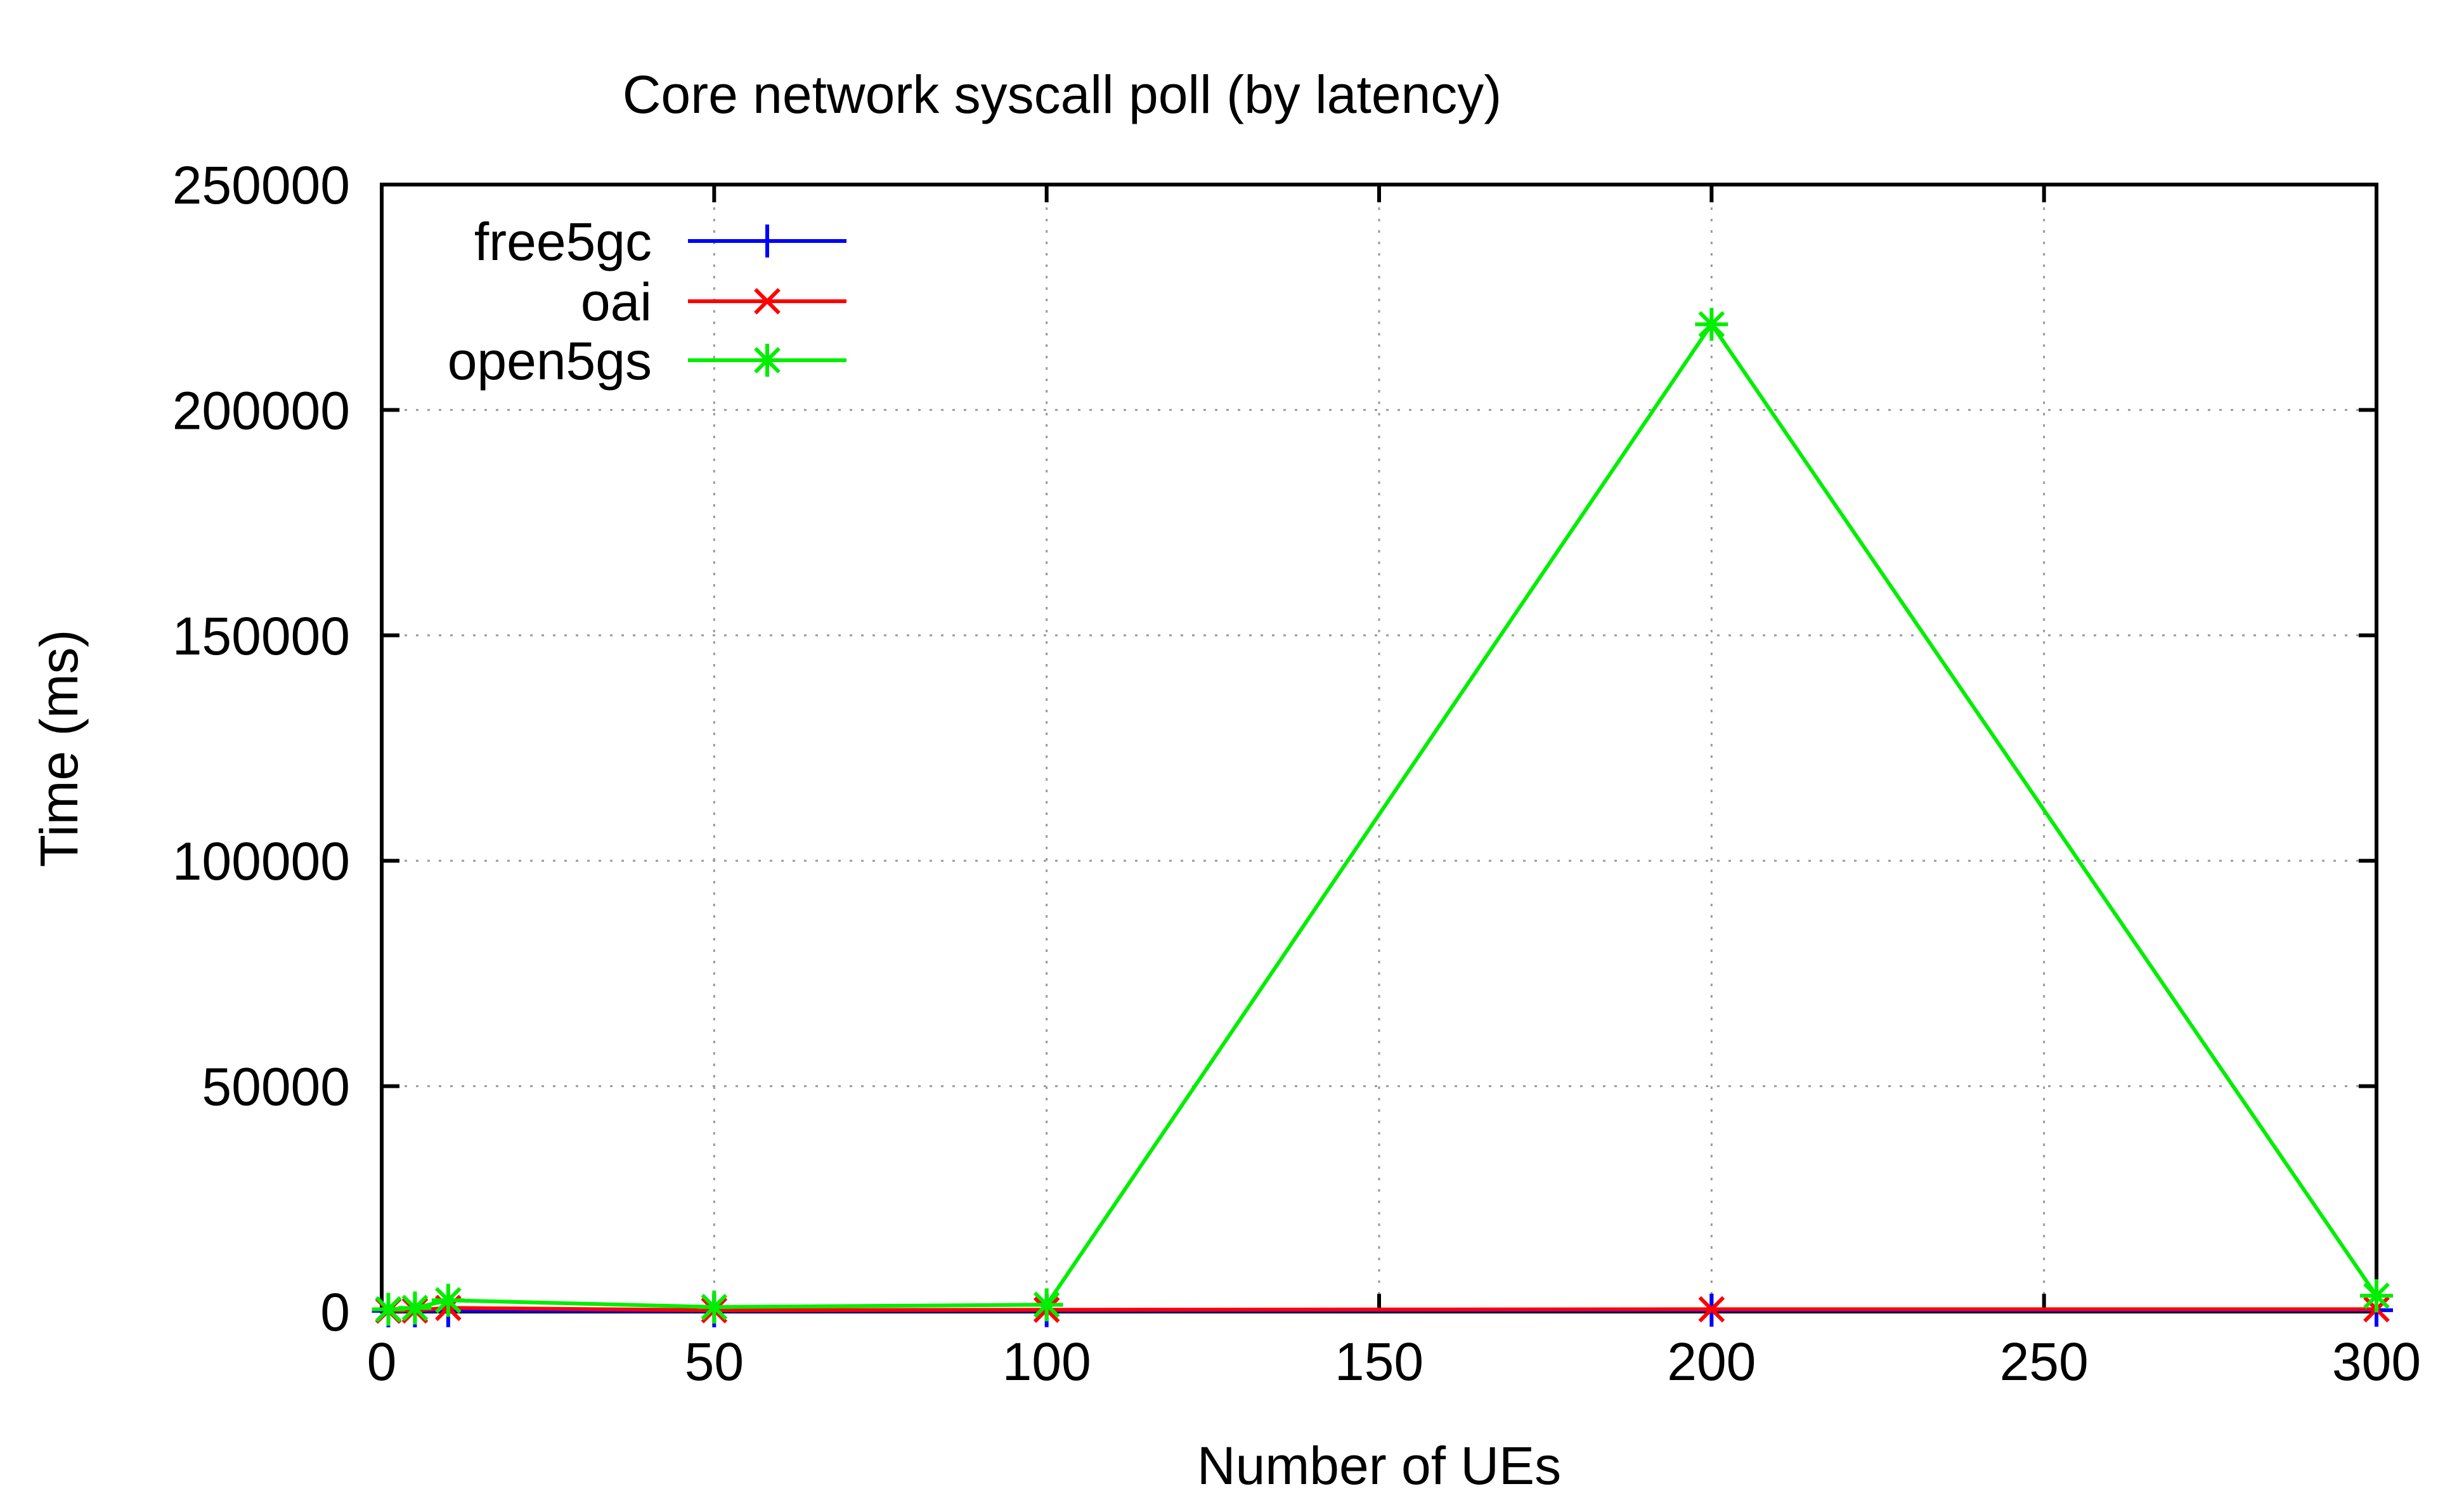 Image resolution: width=2464 pixels, height=1498 pixels. Describe the element at coordinates (382, 1361) in the screenshot. I see `x-tick-label: 0` at that location.